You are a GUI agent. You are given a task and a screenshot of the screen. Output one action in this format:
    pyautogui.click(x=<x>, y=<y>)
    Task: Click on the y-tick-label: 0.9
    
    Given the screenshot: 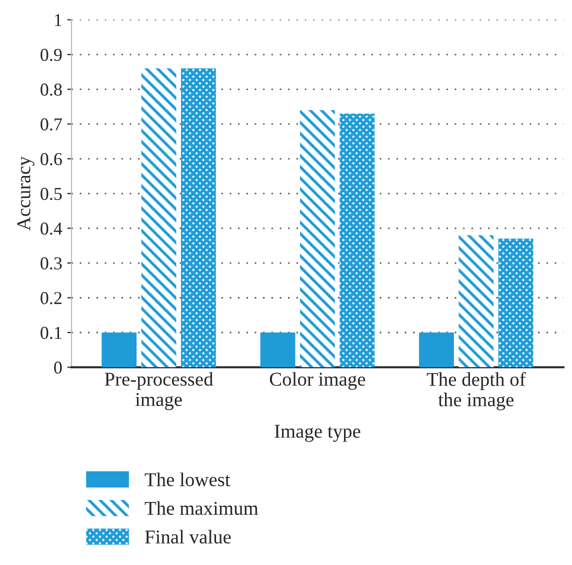 What is the action you would take?
    pyautogui.click(x=51, y=55)
    